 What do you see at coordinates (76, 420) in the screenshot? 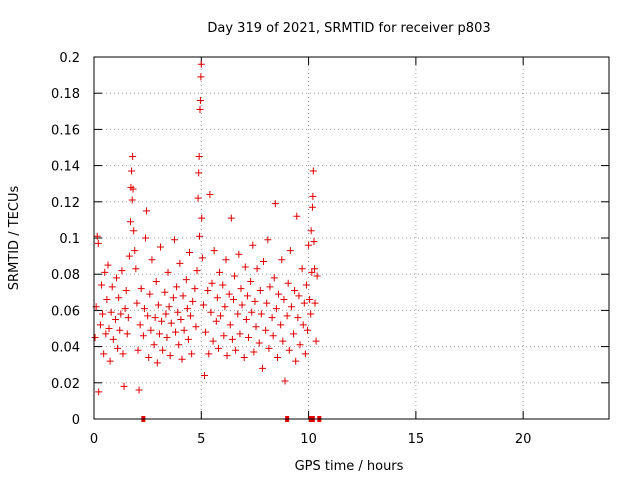
I see `y-tick-label: 0` at bounding box center [76, 420].